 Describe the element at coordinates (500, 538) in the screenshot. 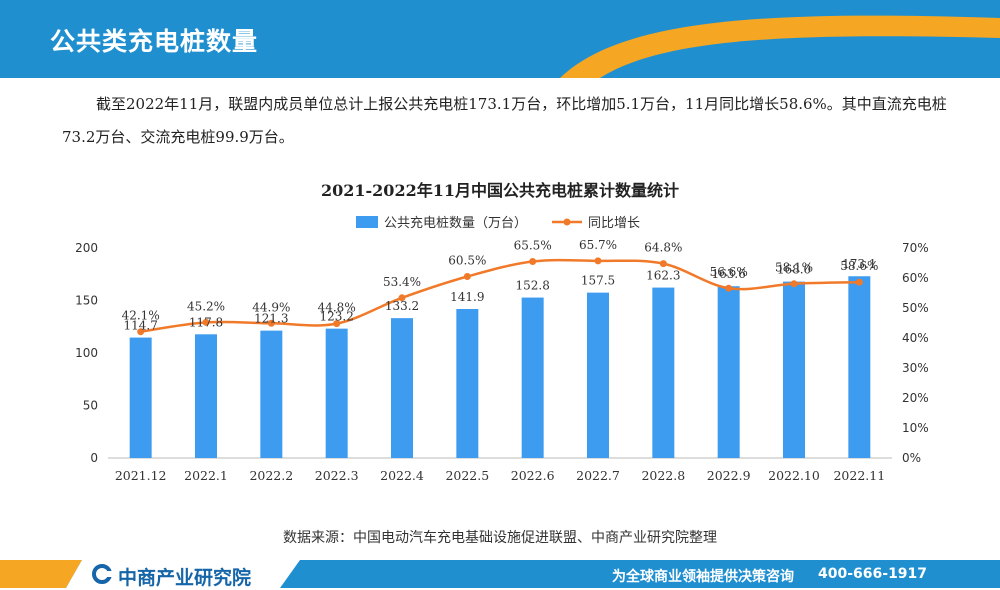

I see `data-source: 数据来源：中国电动汽车充电基础设施促进联盟、中商产业研究院整理` at that location.